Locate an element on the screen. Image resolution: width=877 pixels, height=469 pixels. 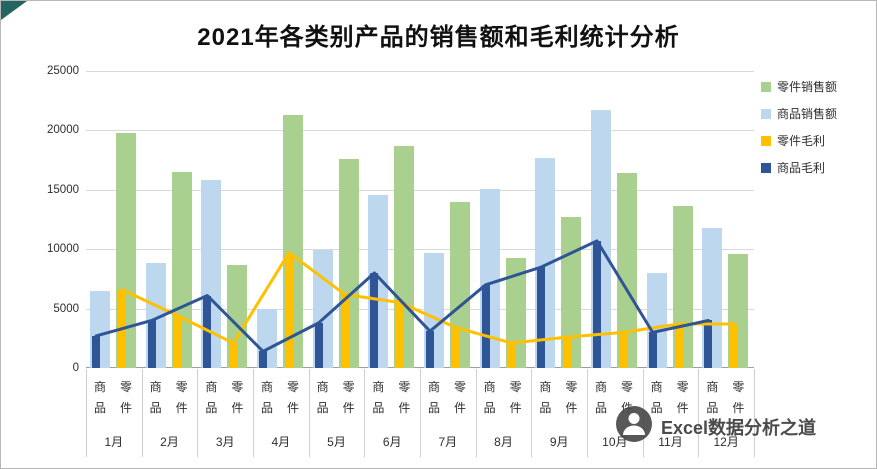
bar-零件毛利-9月 is located at coordinates (567, 352).